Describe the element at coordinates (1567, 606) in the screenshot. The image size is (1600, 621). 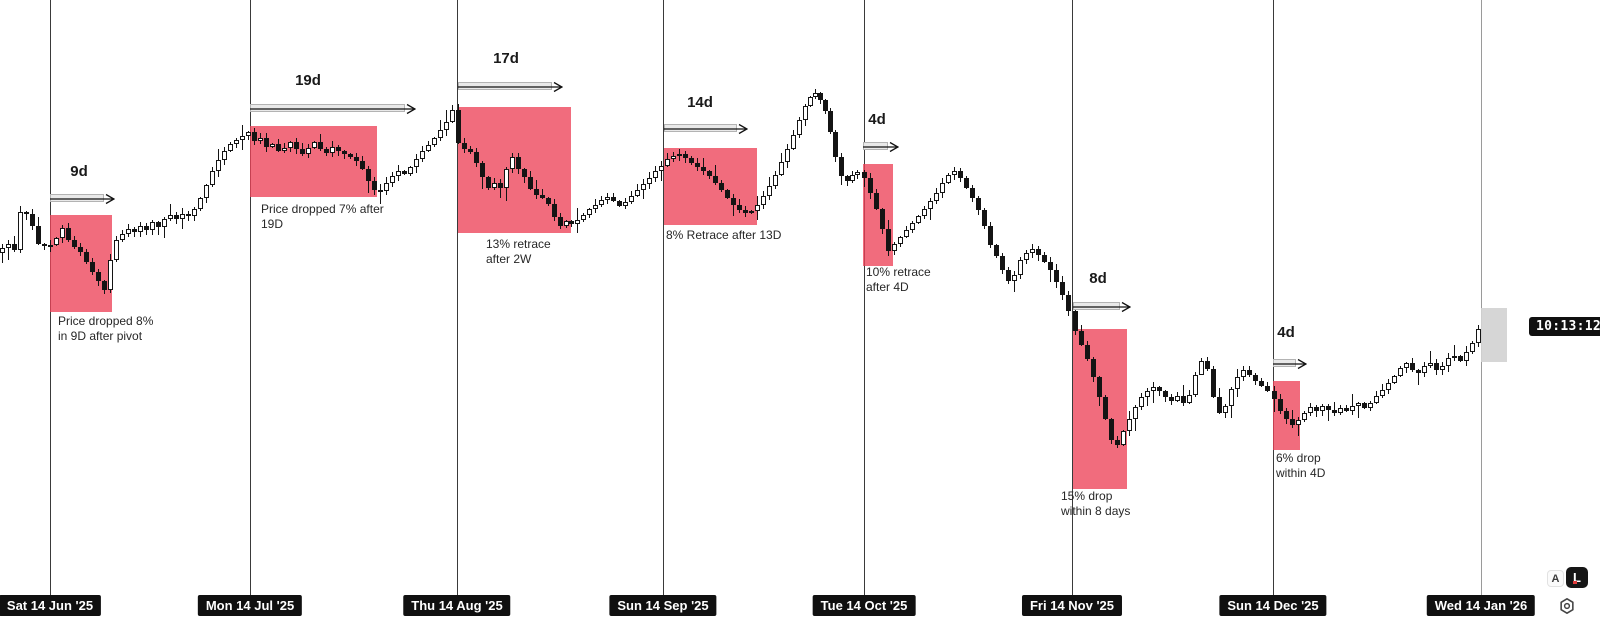
I see `settings-button` at that location.